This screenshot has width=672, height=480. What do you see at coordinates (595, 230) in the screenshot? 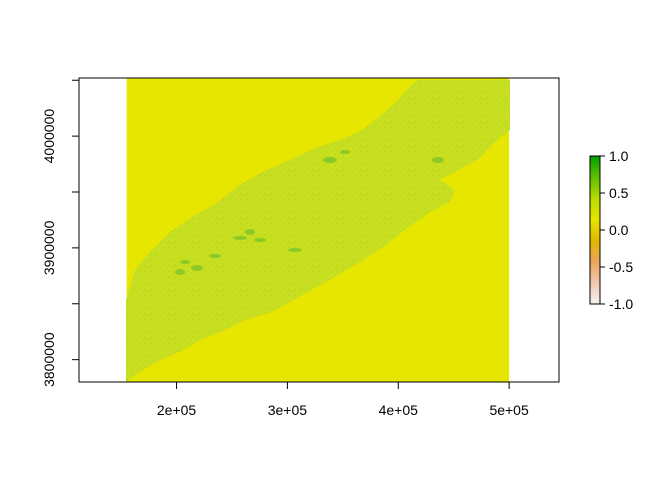
I see `legend-colorbar` at bounding box center [595, 230].